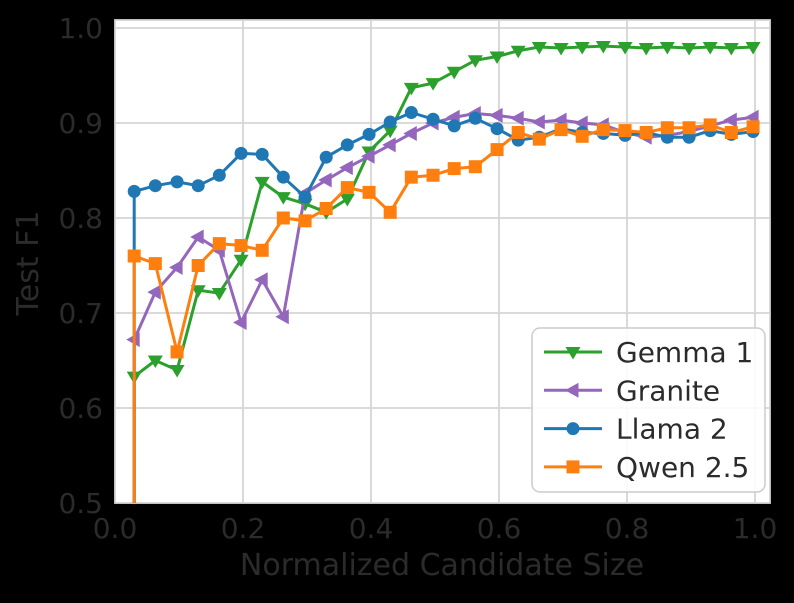 Image resolution: width=794 pixels, height=603 pixels. I want to click on x-axis-label: Normalized Candidate Size, so click(442, 565).